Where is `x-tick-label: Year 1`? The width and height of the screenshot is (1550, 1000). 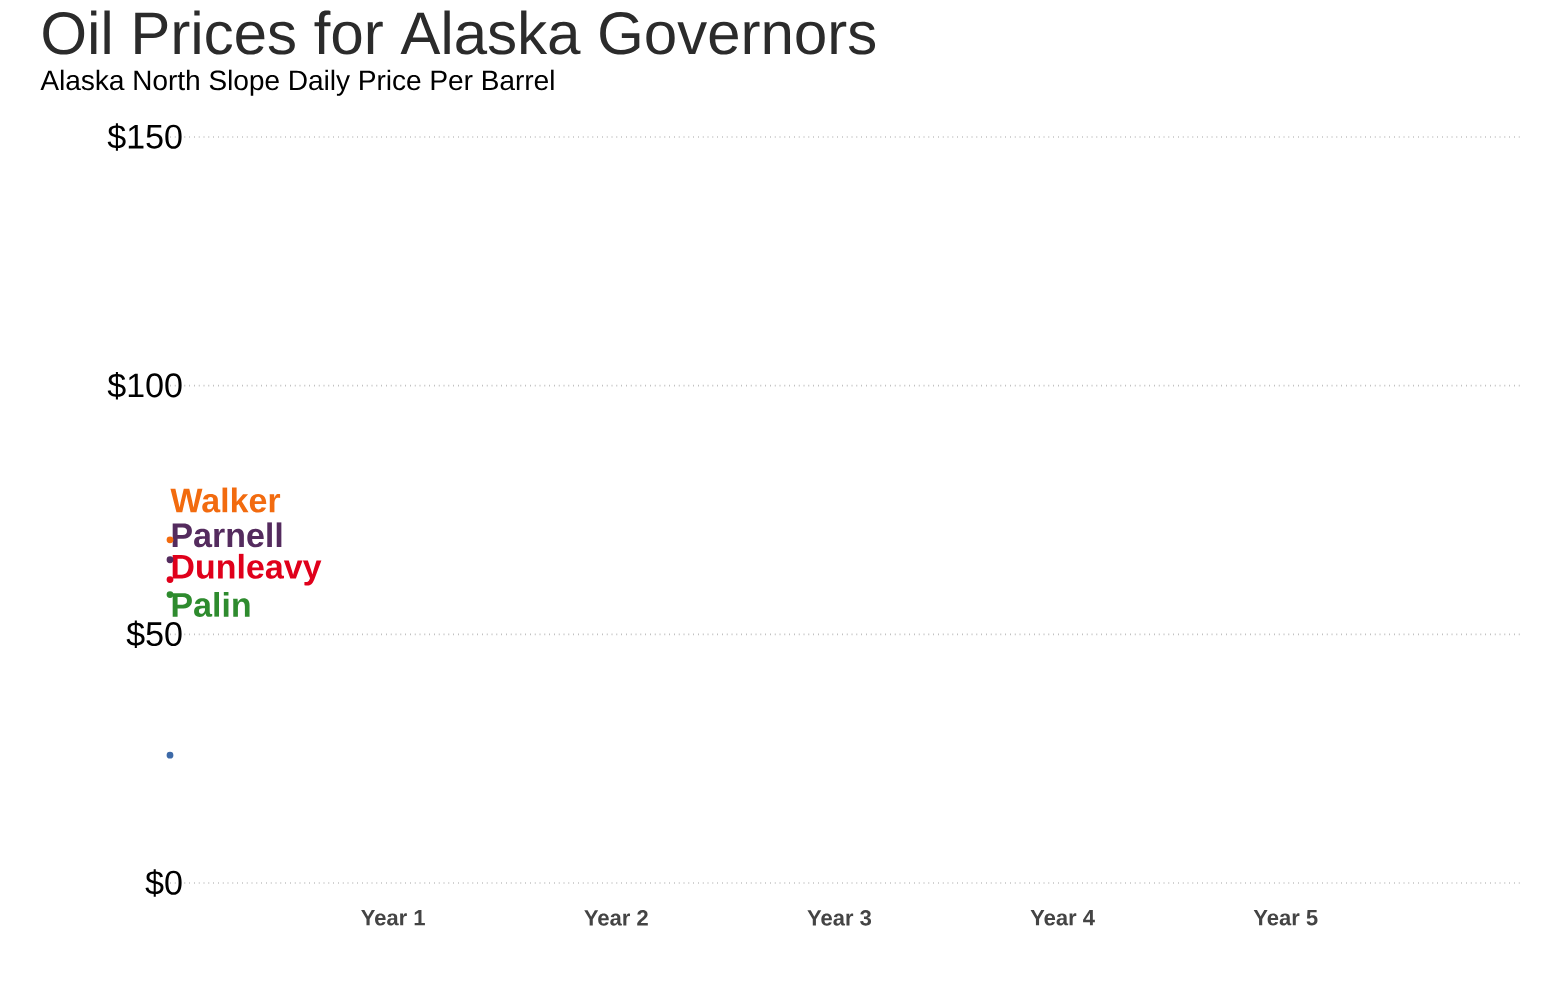 x-tick-label: Year 1 is located at coordinates (393, 918).